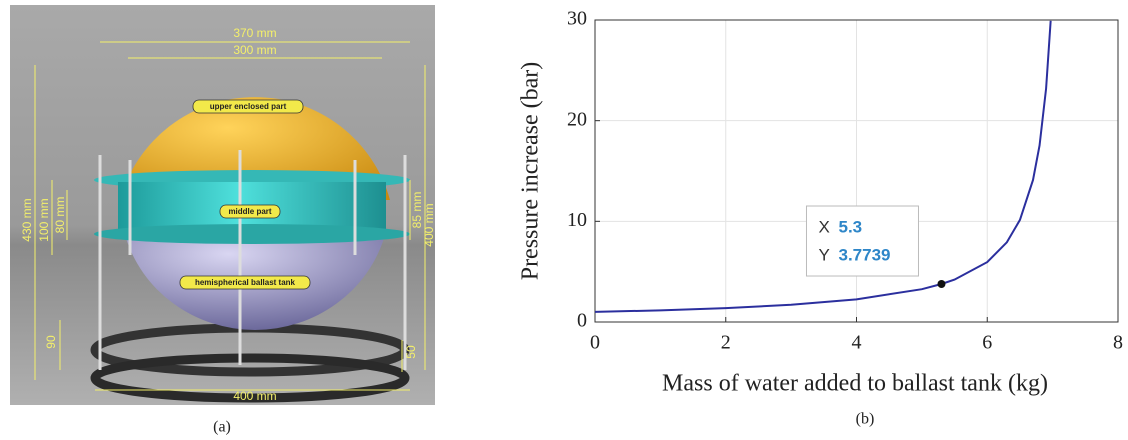 The image size is (1128, 440). What do you see at coordinates (222, 427) in the screenshot?
I see `caption: (a)` at bounding box center [222, 427].